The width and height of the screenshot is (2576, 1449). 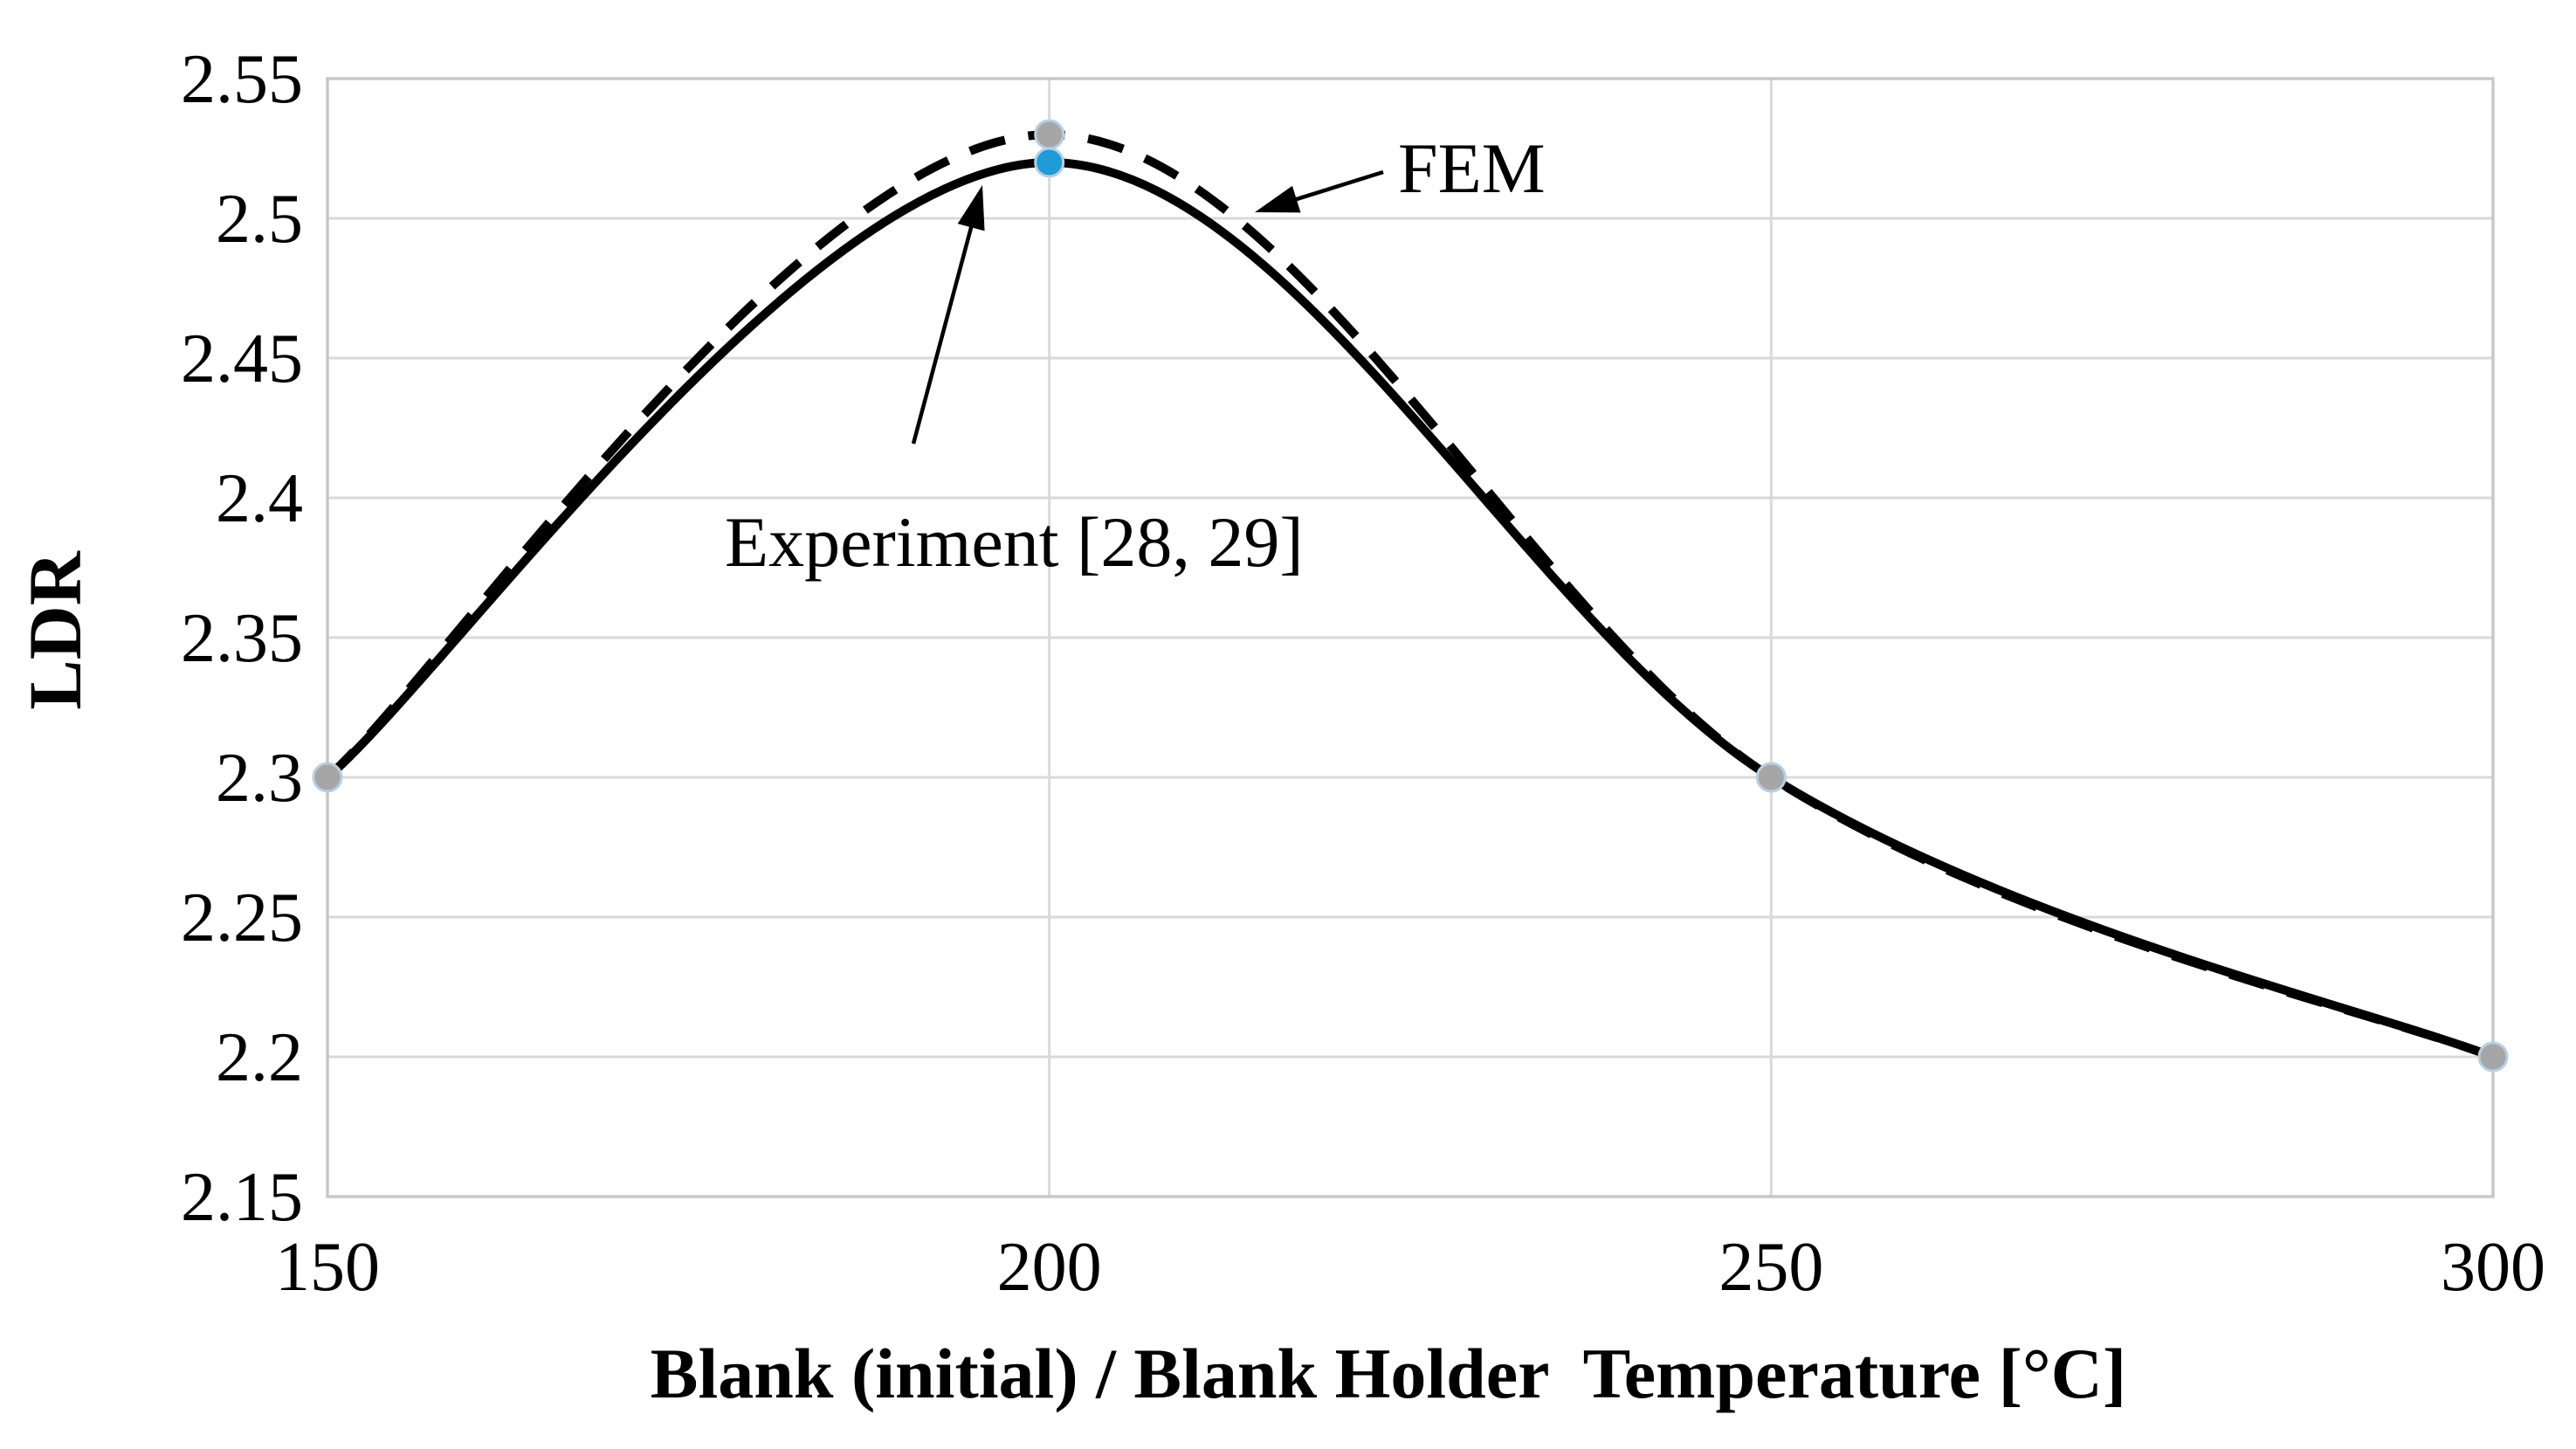 I want to click on y-tick-label: 2.45, so click(x=242, y=359).